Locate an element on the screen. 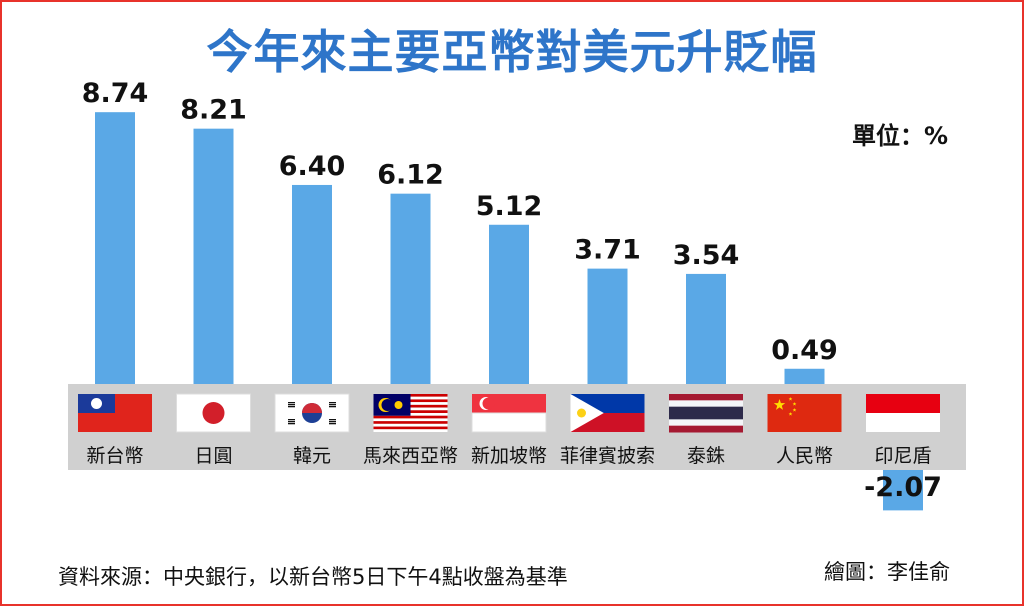 The image size is (1024, 606). malaysia-flag-icon is located at coordinates (410, 413).